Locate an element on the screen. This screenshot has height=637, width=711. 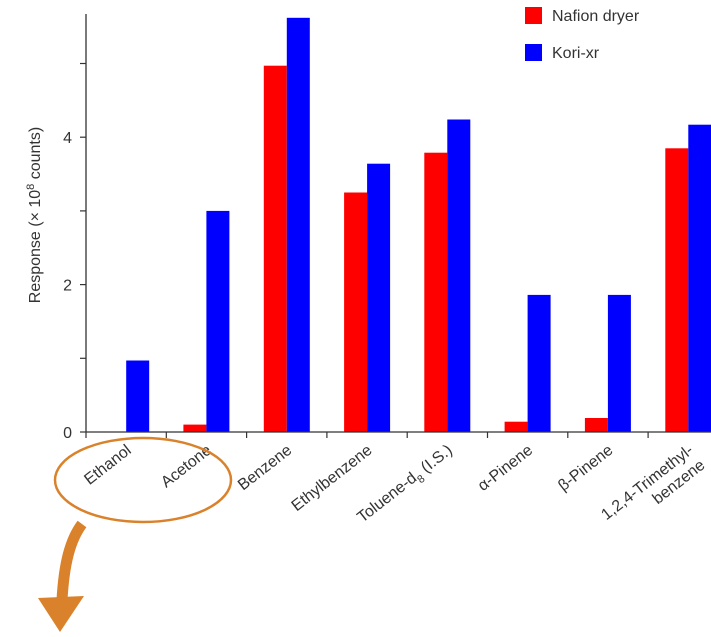
y-axis-title: Response (× 108 counts) is located at coordinates (34, 215).